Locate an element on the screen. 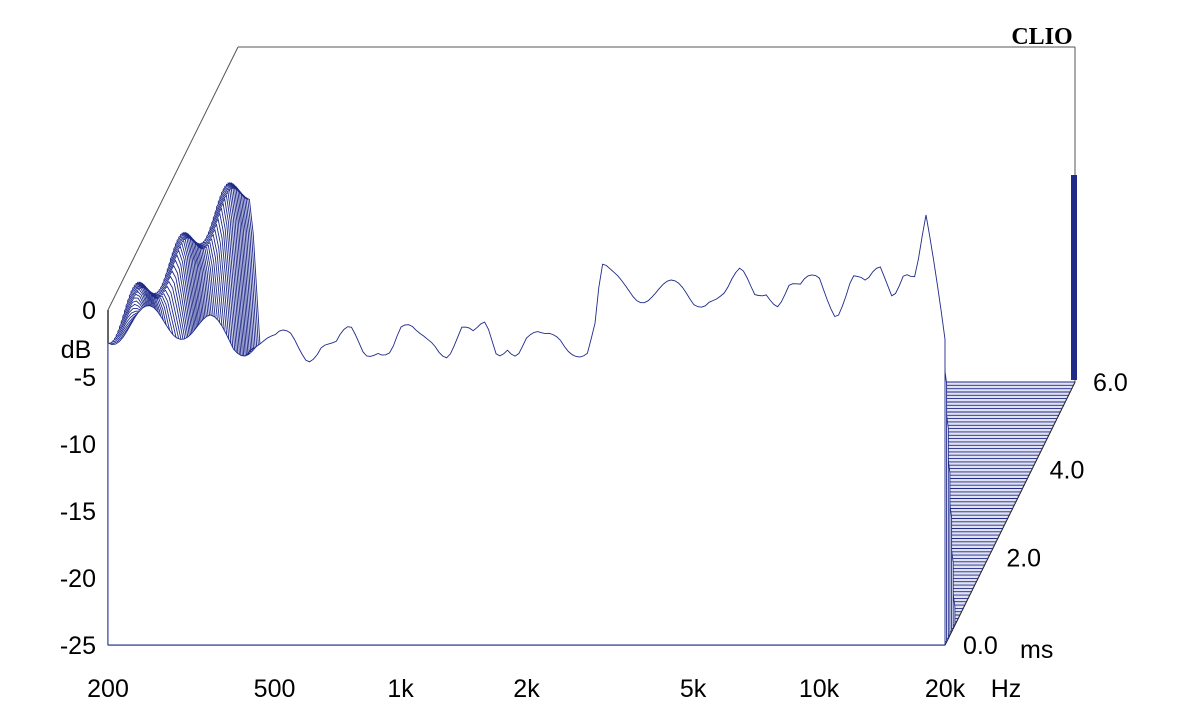 Image resolution: width=1200 pixels, height=717 pixels. z-tick-label: 2.0 is located at coordinates (1023, 558).